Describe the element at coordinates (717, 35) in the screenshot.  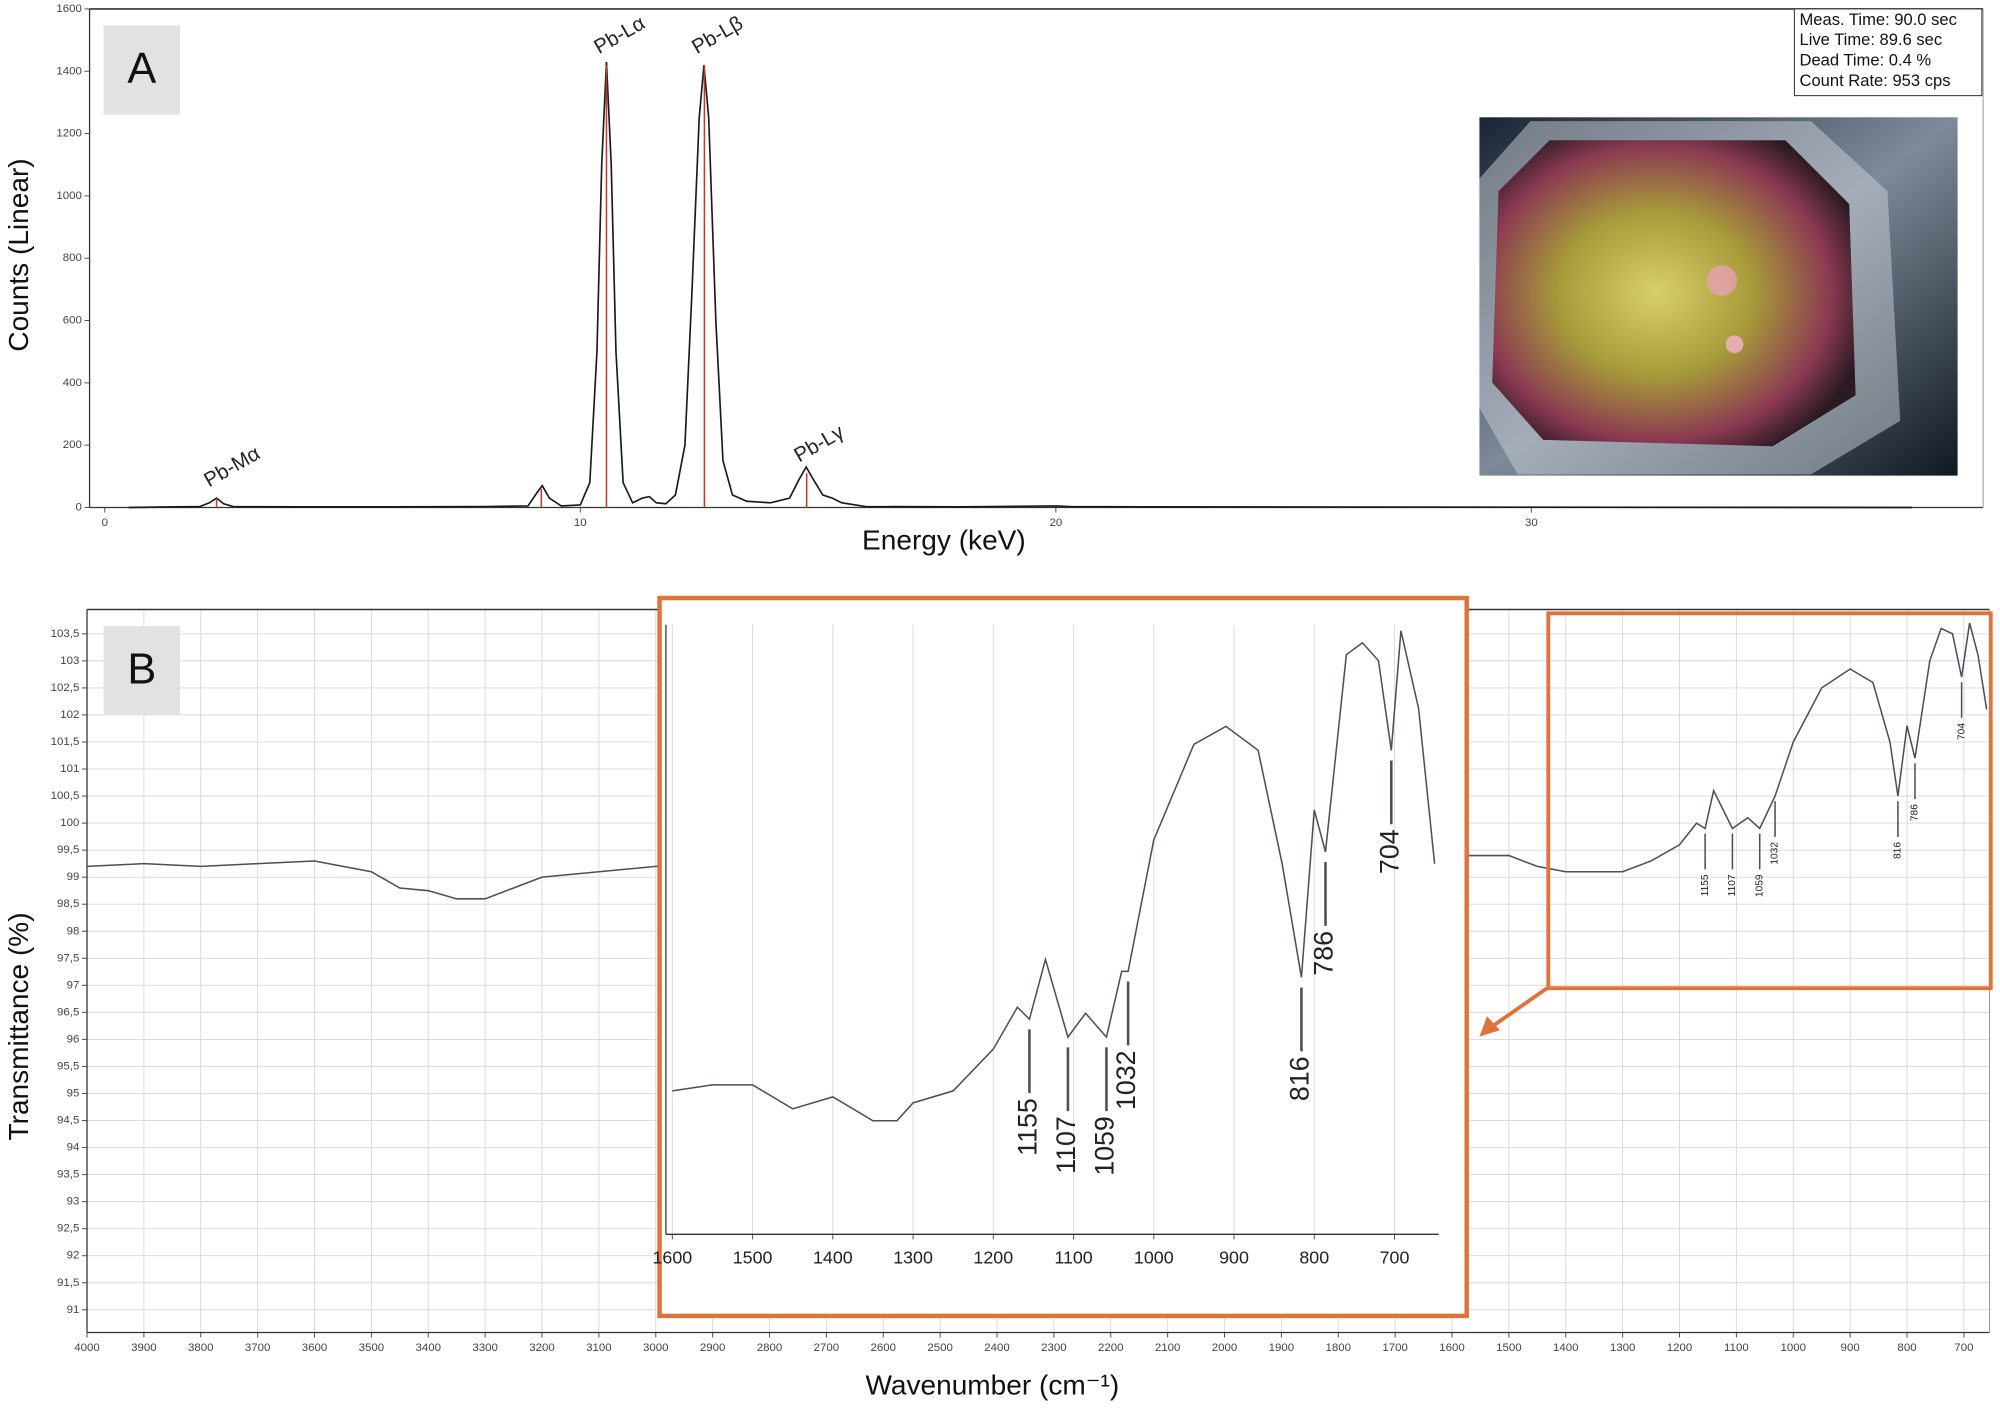
I see `peak-label: Pb-Lβ` at that location.